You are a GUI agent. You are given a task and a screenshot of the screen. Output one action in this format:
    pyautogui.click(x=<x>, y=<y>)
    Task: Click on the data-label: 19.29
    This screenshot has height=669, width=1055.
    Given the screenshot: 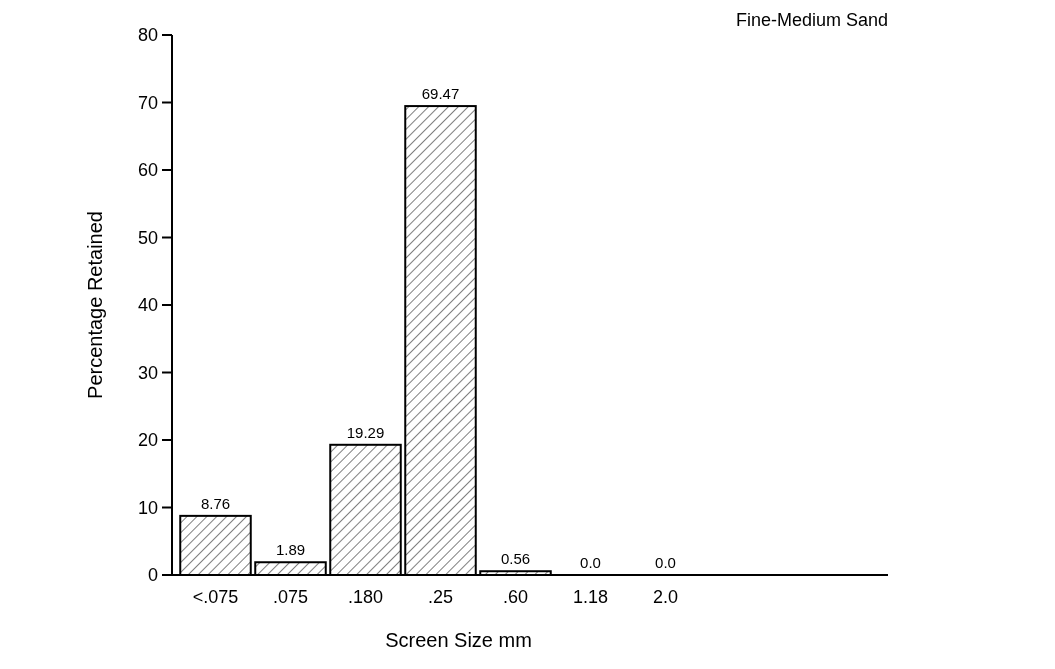 What is the action you would take?
    pyautogui.click(x=365, y=432)
    